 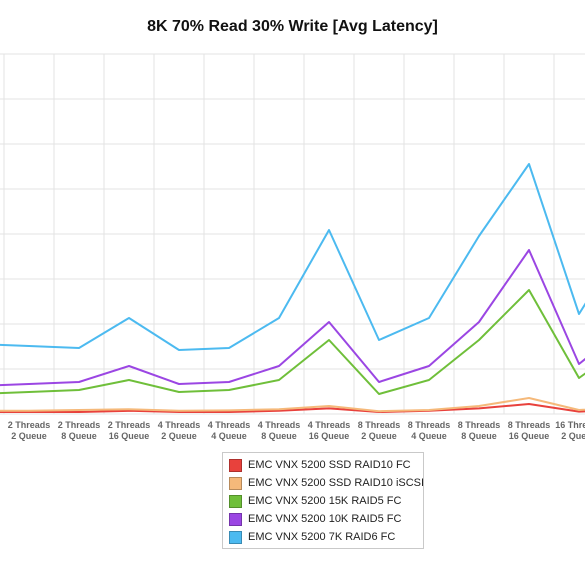 What do you see at coordinates (379, 430) in the screenshot?
I see `x-tick-label: 8 Threads 2 Queue` at bounding box center [379, 430].